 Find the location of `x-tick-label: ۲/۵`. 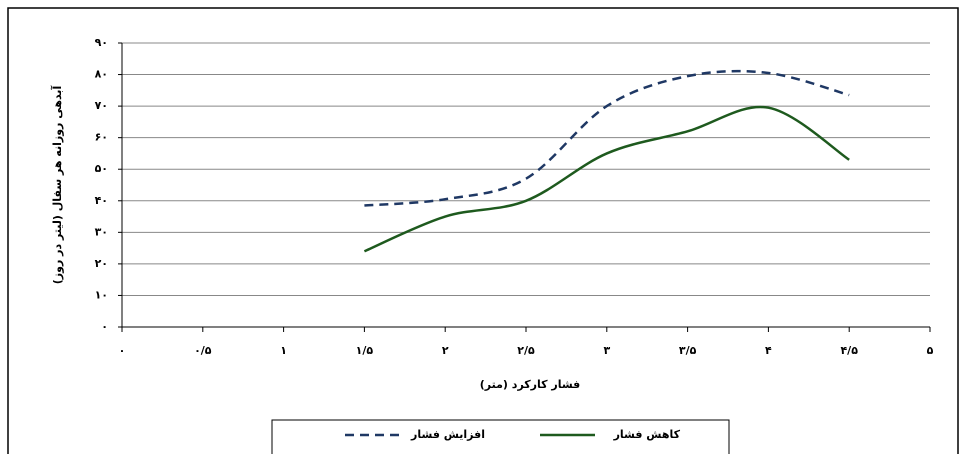

x-tick-label: ۲/۵ is located at coordinates (526, 350).